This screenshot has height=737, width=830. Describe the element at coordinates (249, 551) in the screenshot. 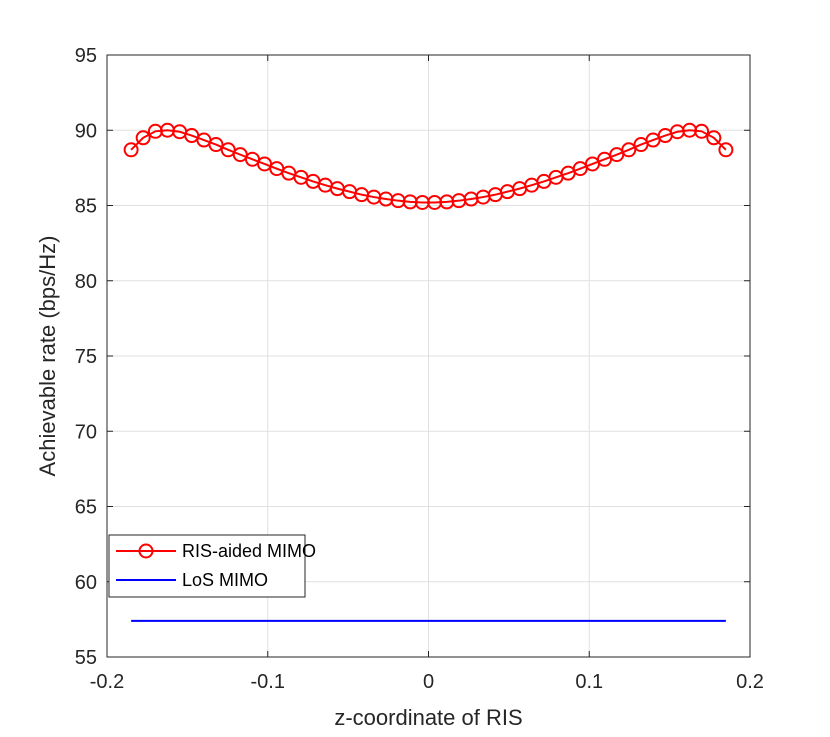

I see `legend-label-ris-aided-mimo: RIS-aided MIMO` at that location.